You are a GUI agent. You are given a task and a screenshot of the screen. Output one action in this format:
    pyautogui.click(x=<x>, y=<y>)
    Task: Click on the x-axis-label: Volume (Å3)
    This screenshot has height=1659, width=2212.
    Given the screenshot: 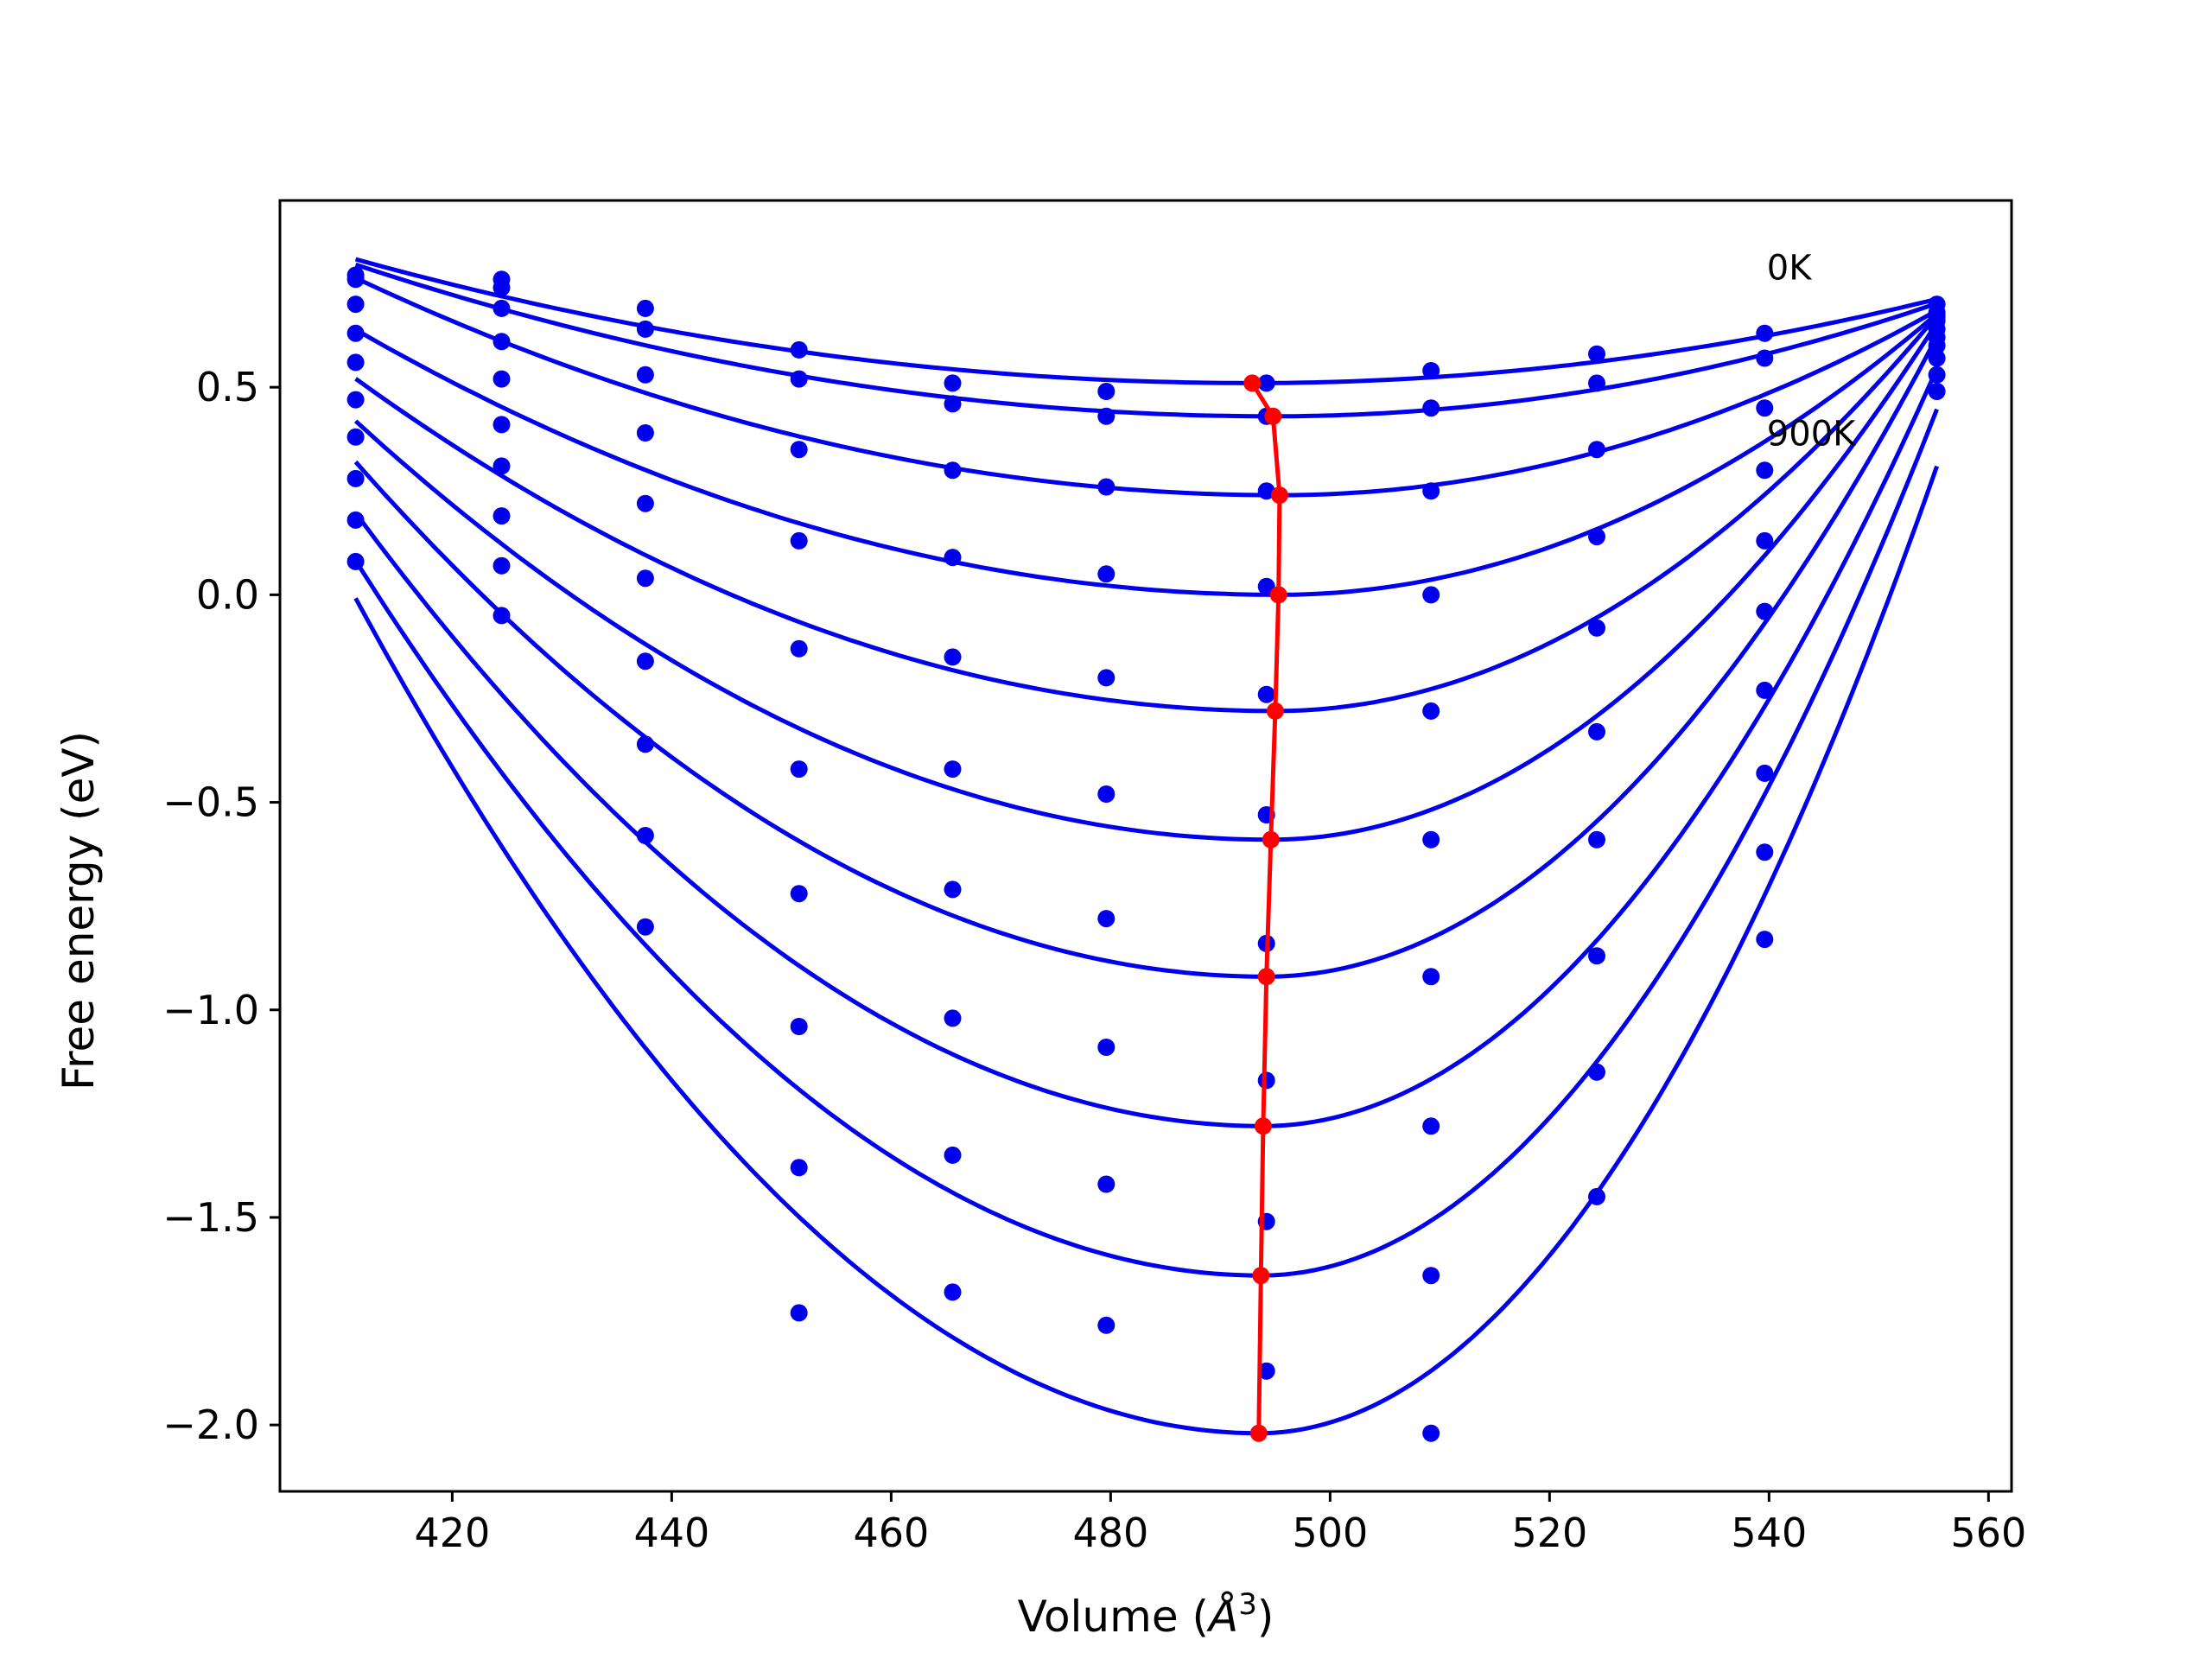 What is the action you would take?
    pyautogui.click(x=1146, y=1614)
    